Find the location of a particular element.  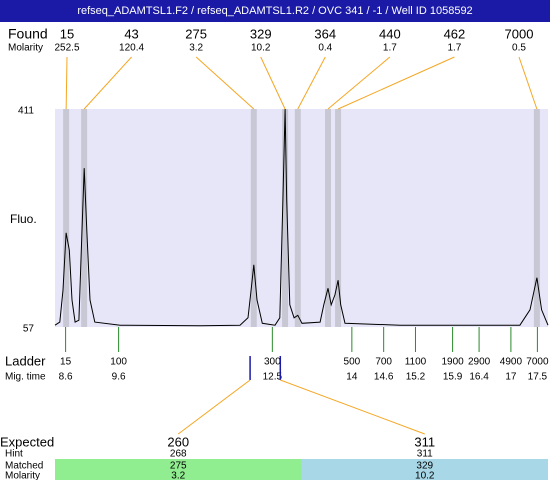

ladder-size: 500 is located at coordinates (352, 362).